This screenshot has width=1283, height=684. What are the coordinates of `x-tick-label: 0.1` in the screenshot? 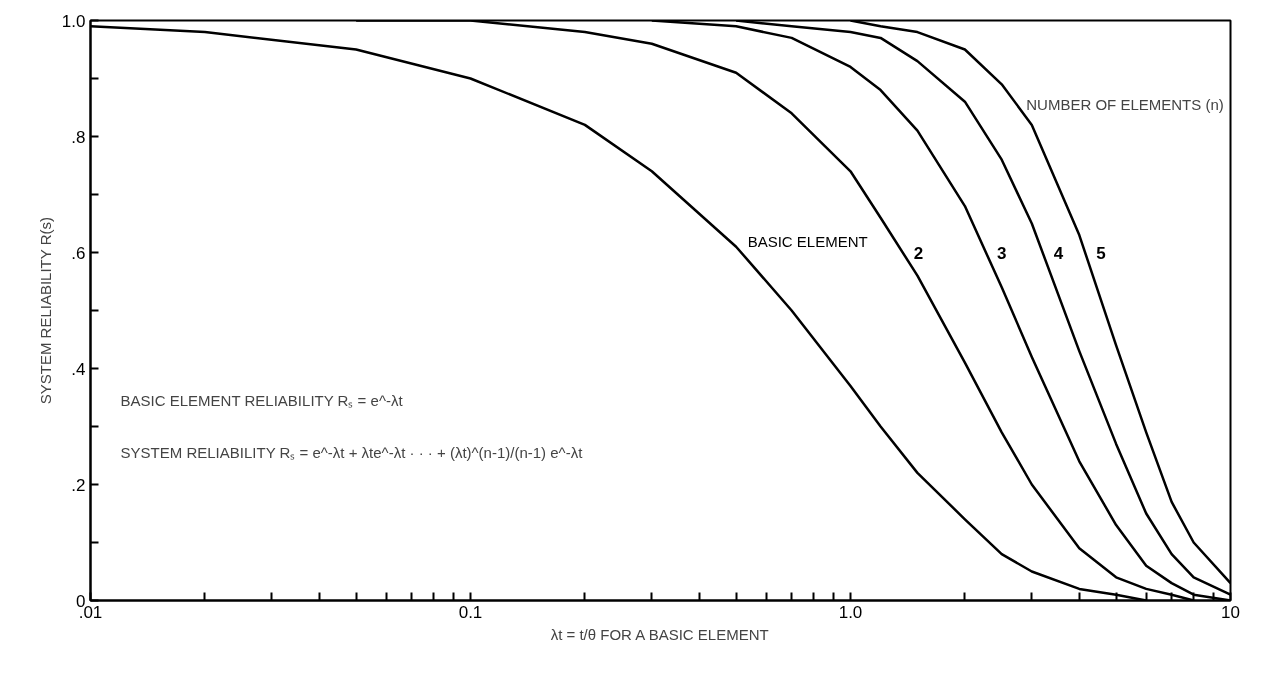 It's located at (470, 612).